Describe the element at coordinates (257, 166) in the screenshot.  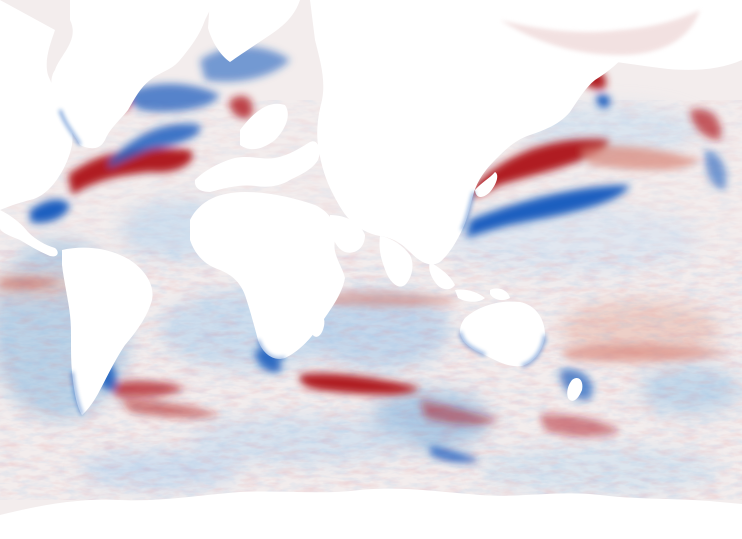
I see `europe` at that location.